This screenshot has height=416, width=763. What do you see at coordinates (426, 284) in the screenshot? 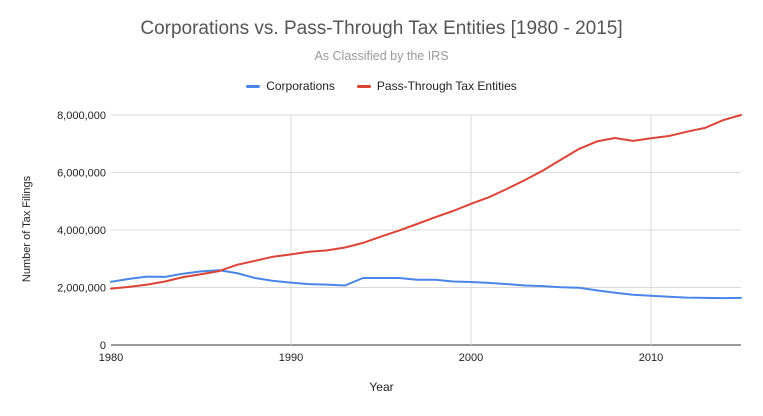
I see `series-line-corporations` at bounding box center [426, 284].